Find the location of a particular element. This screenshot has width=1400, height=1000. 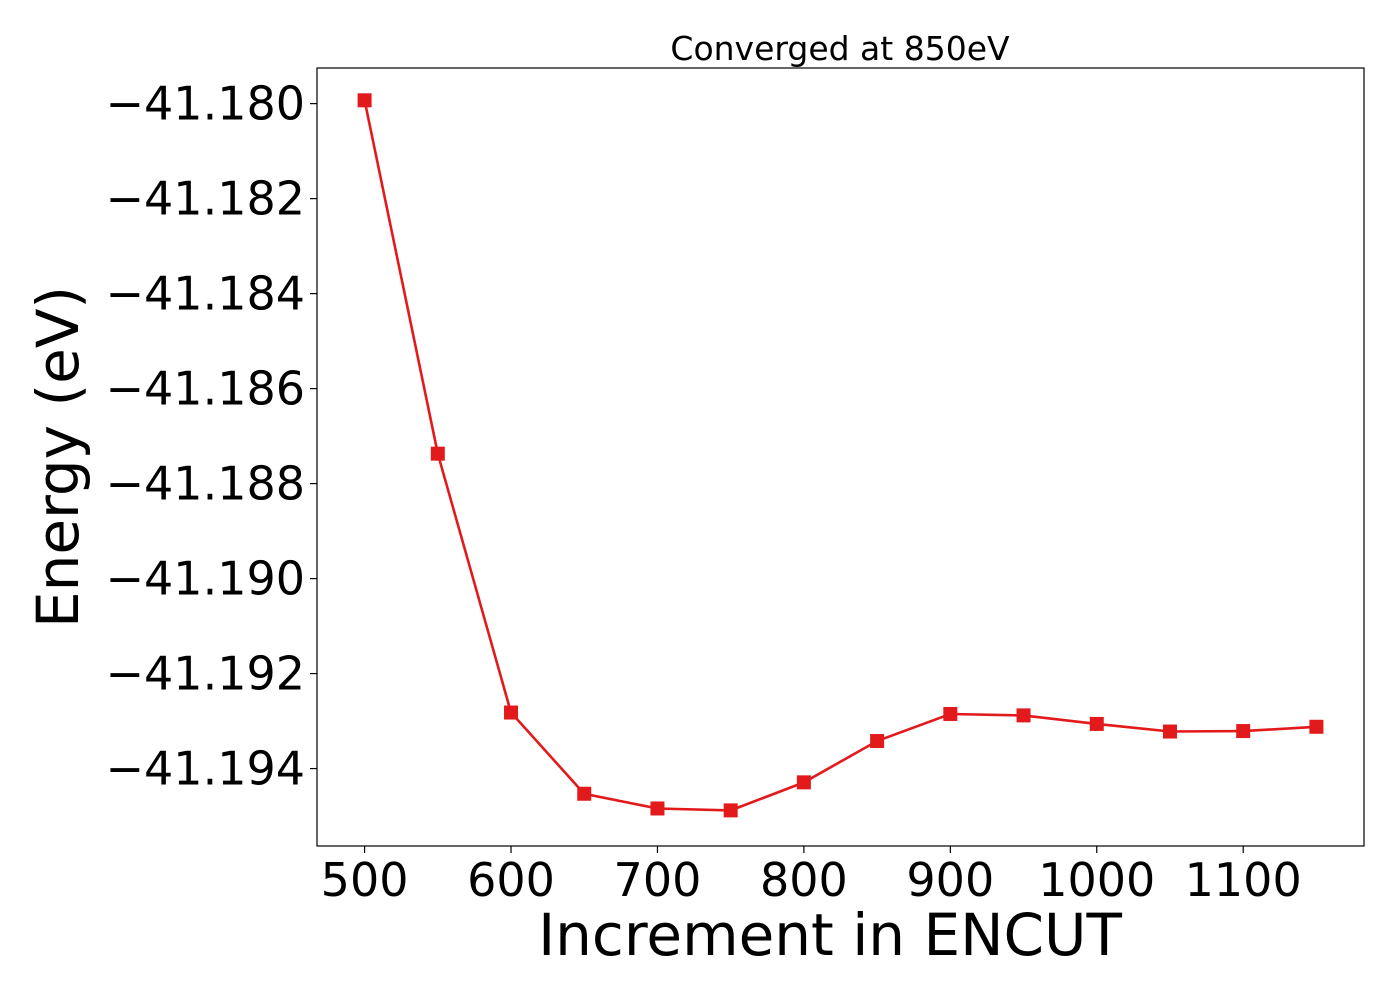

x-tick-label: 500 is located at coordinates (365, 880).